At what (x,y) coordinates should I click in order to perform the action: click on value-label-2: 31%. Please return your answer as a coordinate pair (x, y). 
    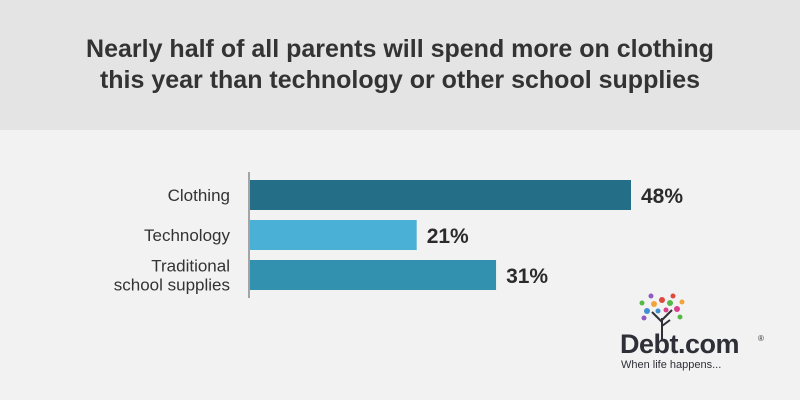
    Looking at the image, I should click on (527, 276).